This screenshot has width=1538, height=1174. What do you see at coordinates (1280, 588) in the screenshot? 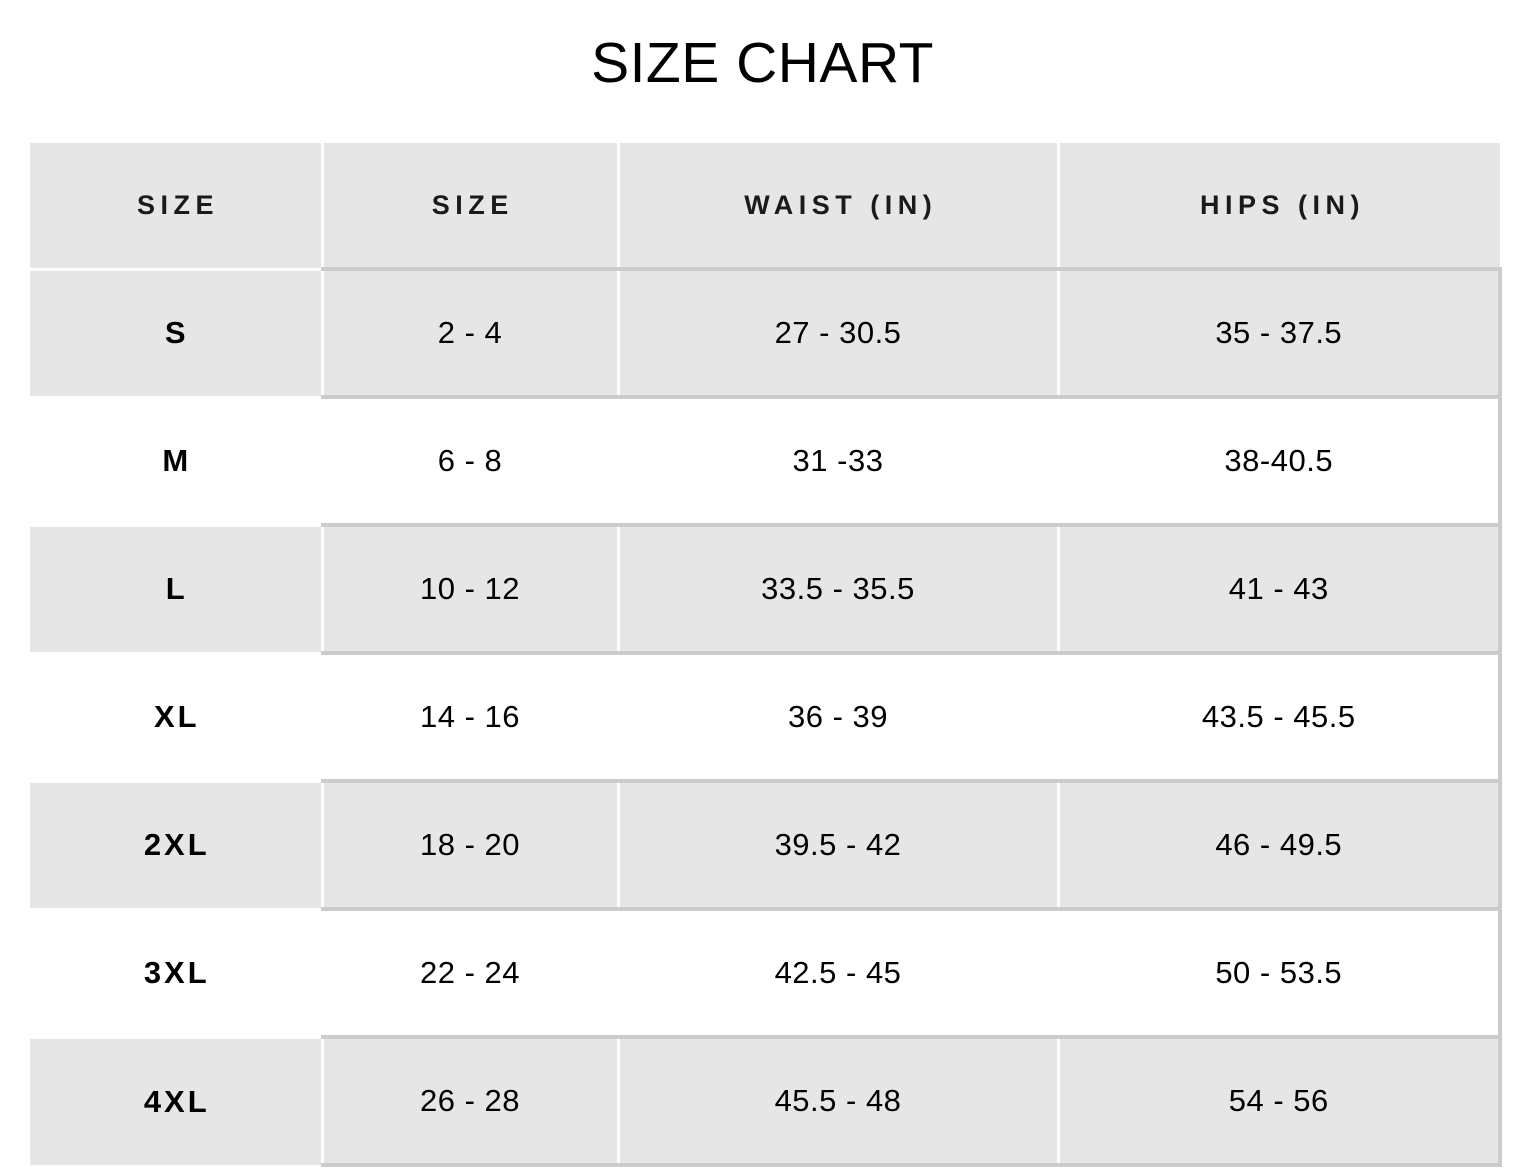
I see `cell-hips: 41 - 43` at bounding box center [1280, 588].